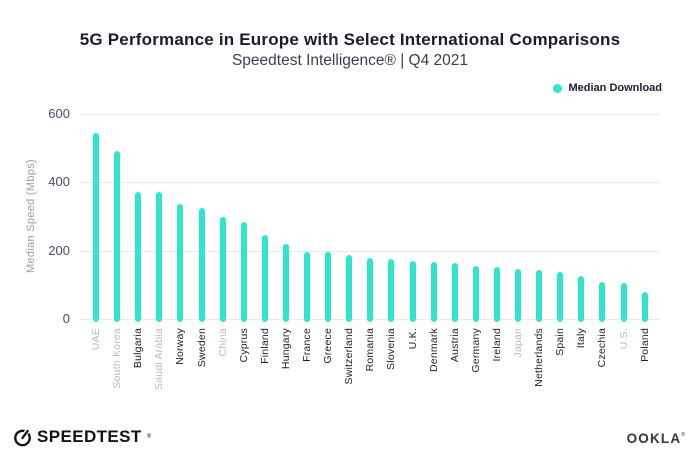 The image size is (700, 462). What do you see at coordinates (96, 339) in the screenshot?
I see `x-axis-label: UAE` at bounding box center [96, 339].